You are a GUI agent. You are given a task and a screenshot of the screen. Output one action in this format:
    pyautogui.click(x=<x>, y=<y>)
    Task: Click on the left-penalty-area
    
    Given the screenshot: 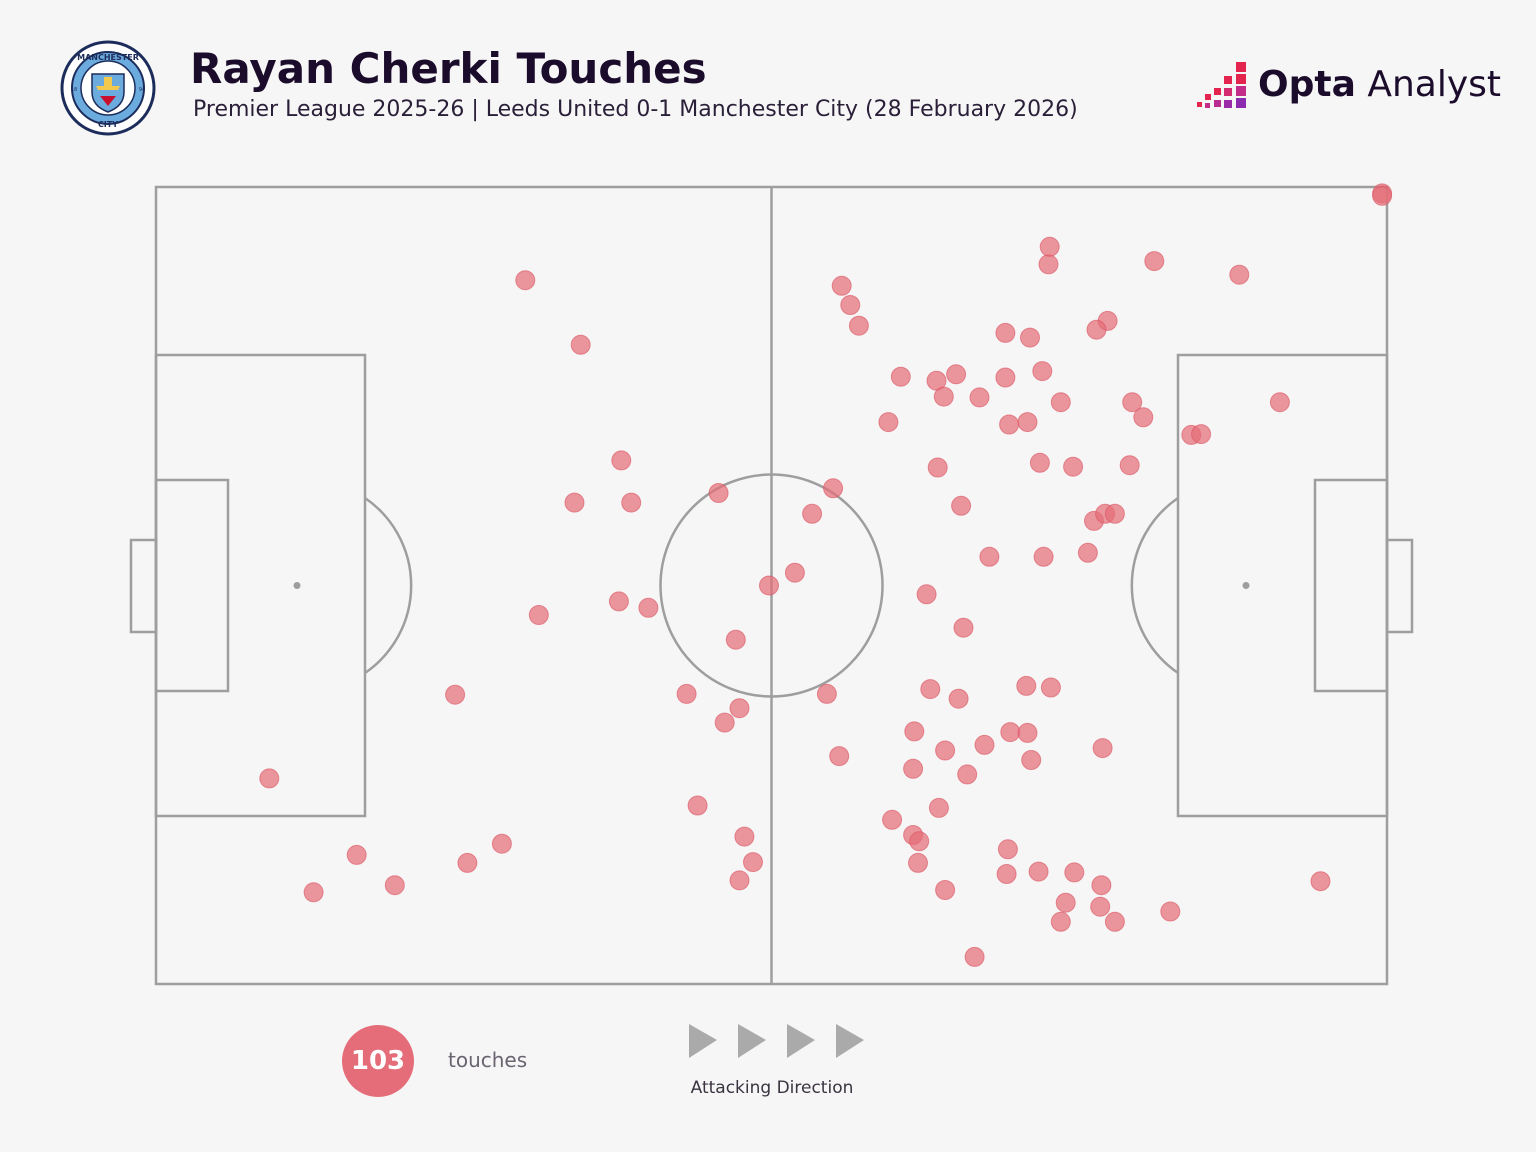 What is the action you would take?
    pyautogui.click(x=260, y=585)
    